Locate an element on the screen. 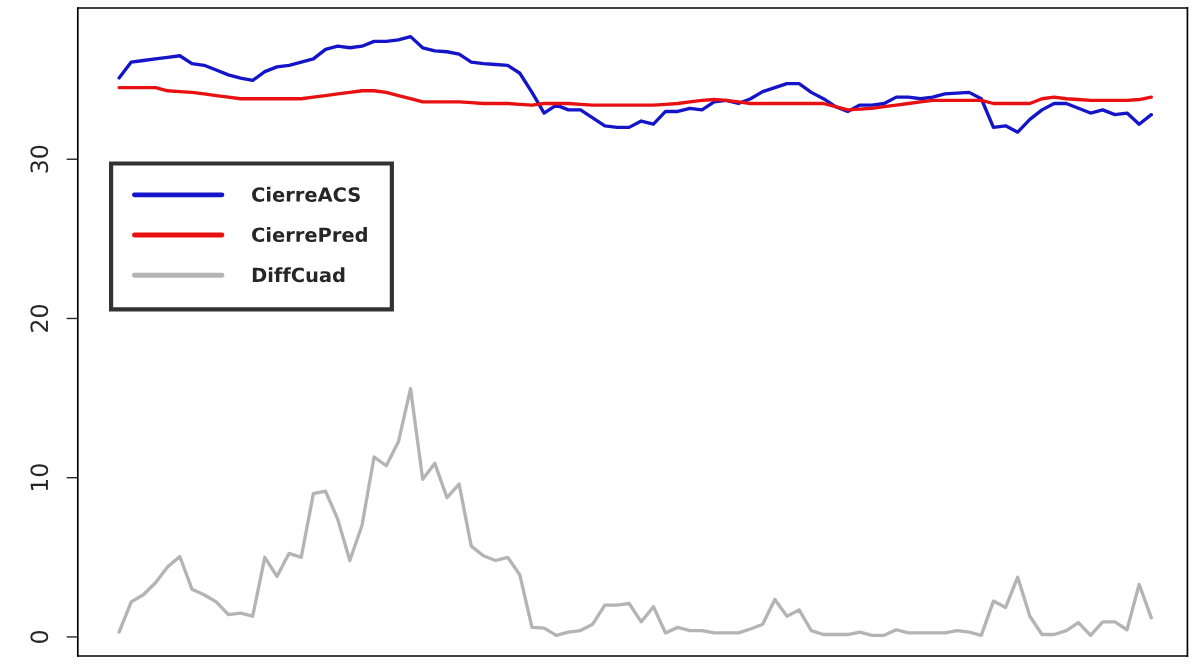  y-tick-label: 10 is located at coordinates (39, 477).